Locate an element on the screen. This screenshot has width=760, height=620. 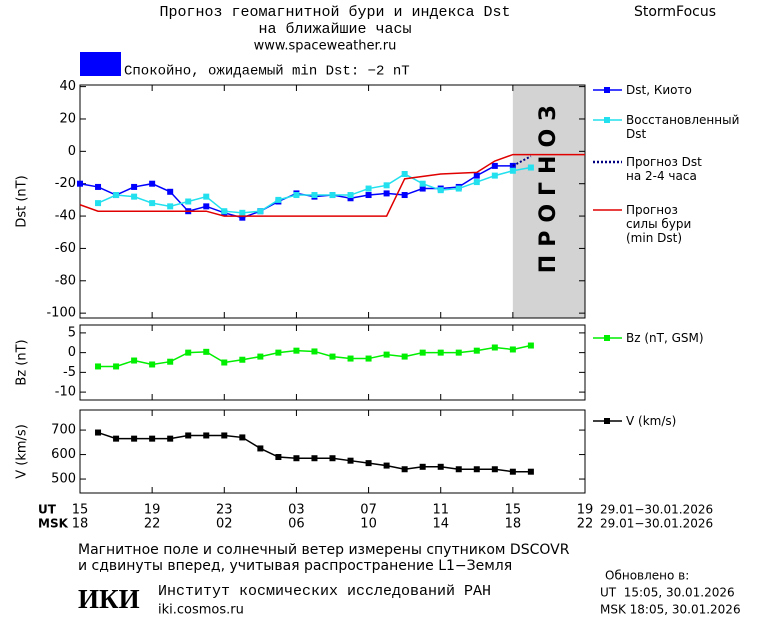
x-tick-label: 23 is located at coordinates (224, 510).